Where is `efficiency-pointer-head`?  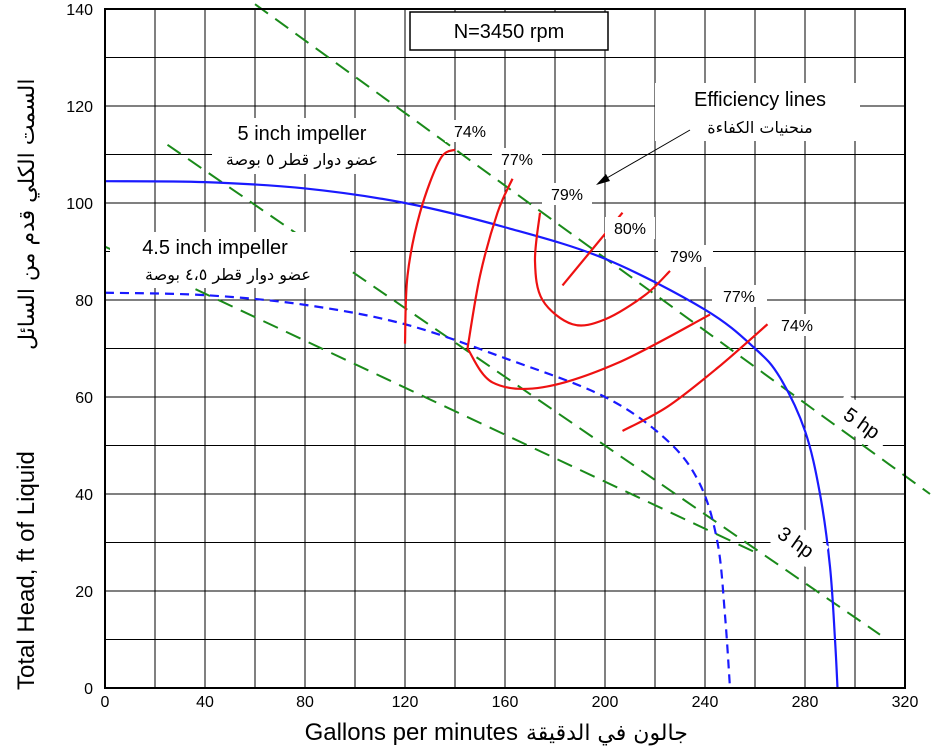
efficiency-pointer-head is located at coordinates (603, 179).